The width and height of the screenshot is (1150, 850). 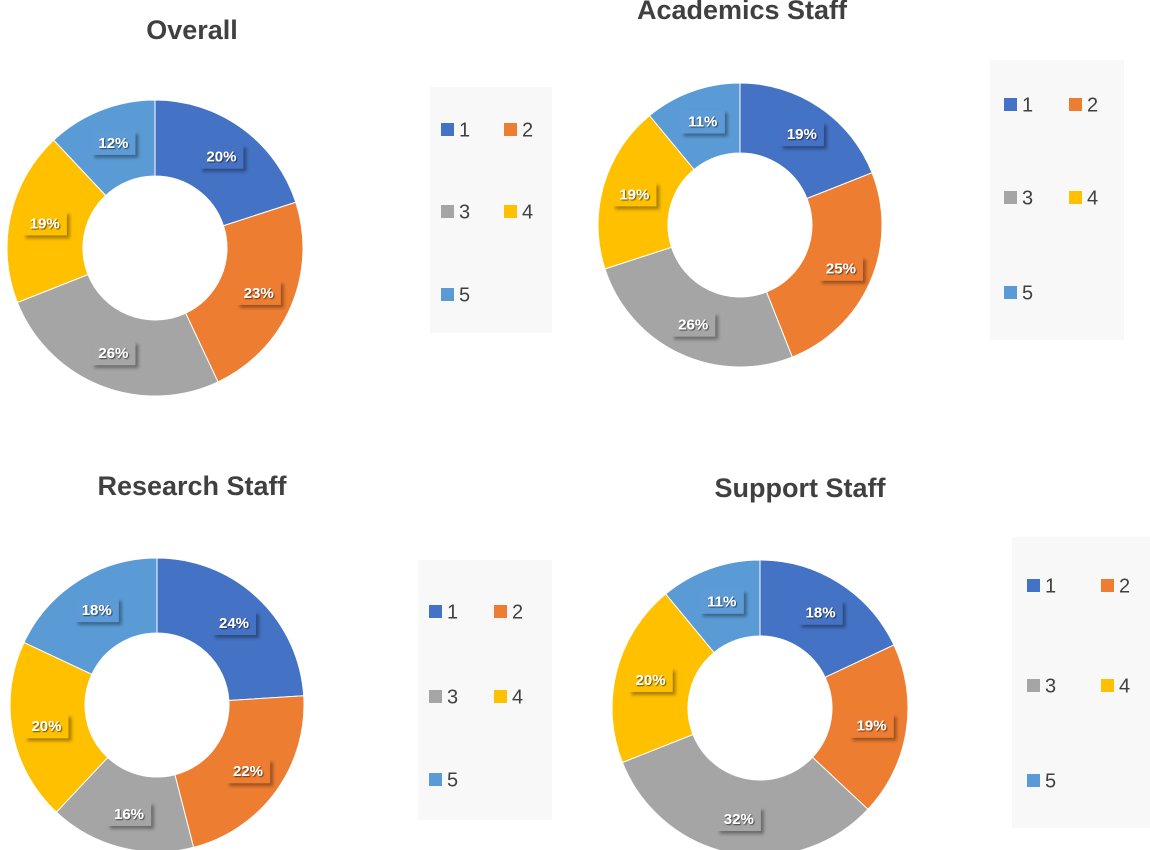 I want to click on data-label: 32%, so click(x=739, y=819).